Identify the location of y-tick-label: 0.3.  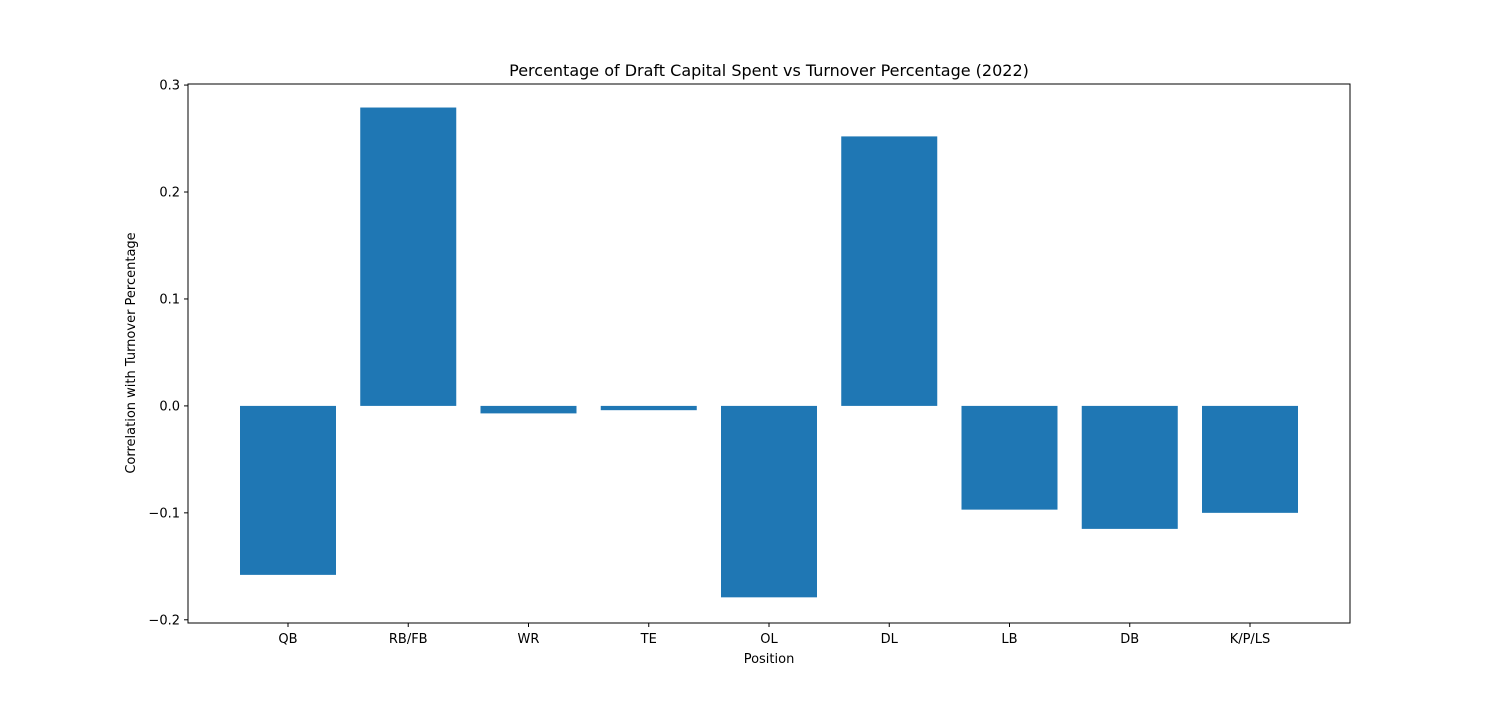
(169, 86).